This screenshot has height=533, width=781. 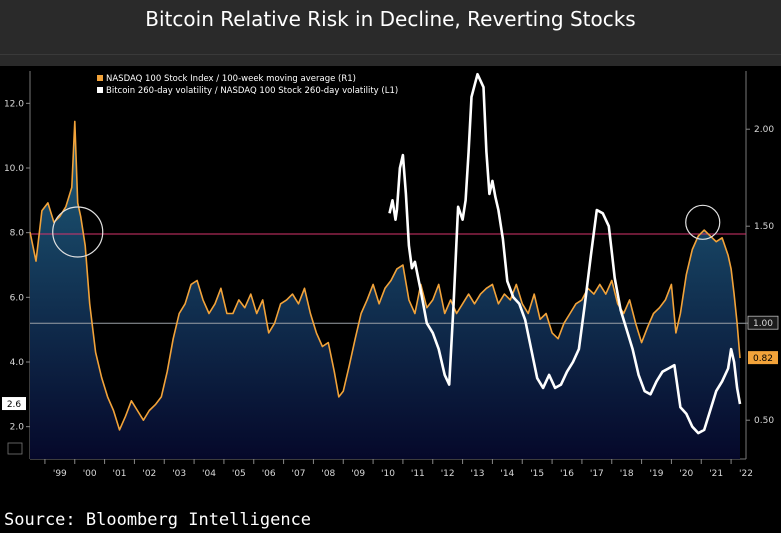 I want to click on right-ref-value-box, so click(x=763, y=322).